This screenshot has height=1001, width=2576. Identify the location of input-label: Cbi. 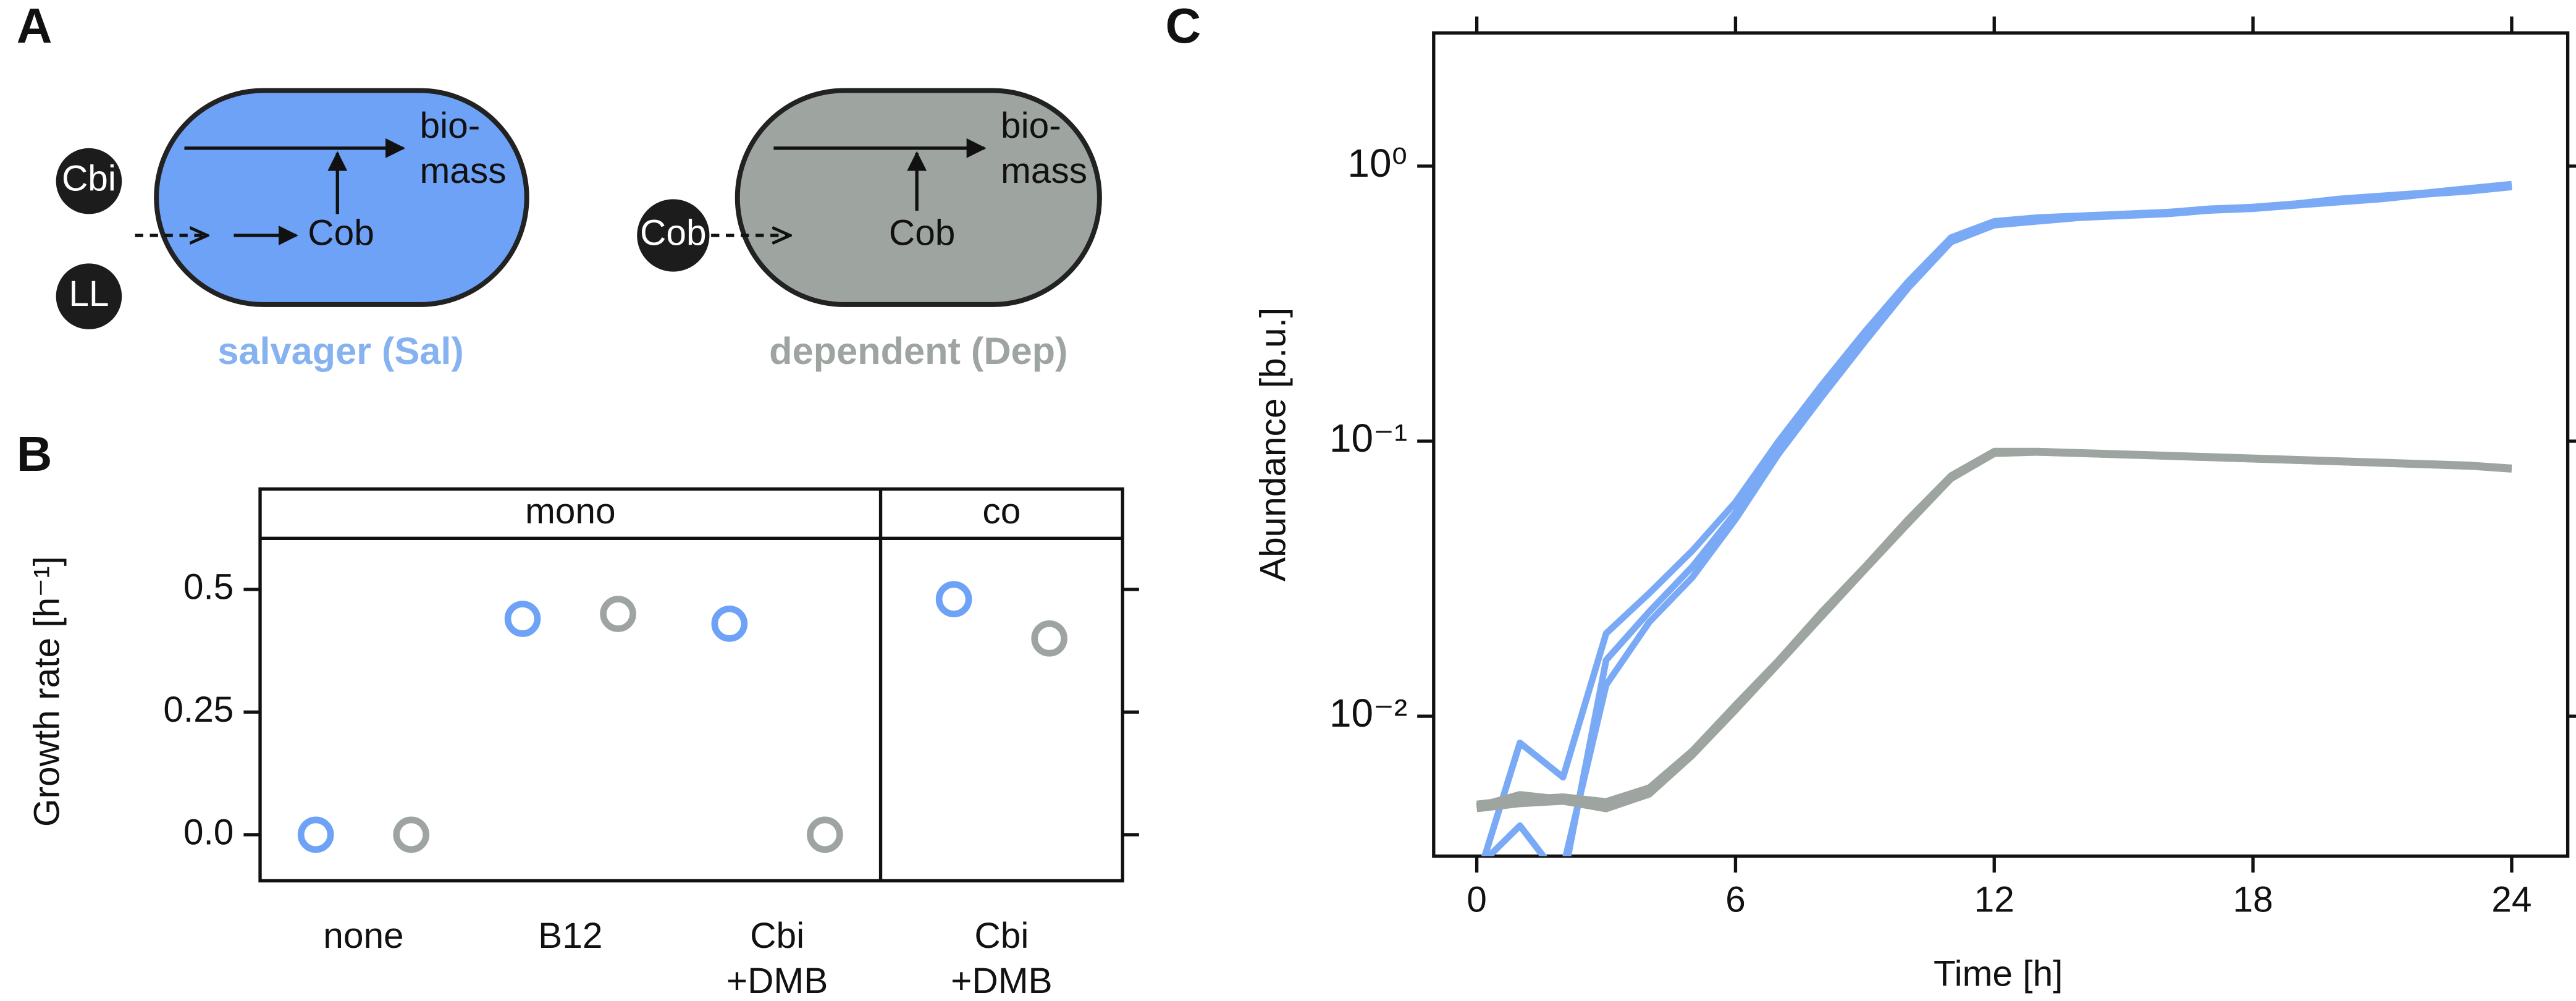
(89, 179).